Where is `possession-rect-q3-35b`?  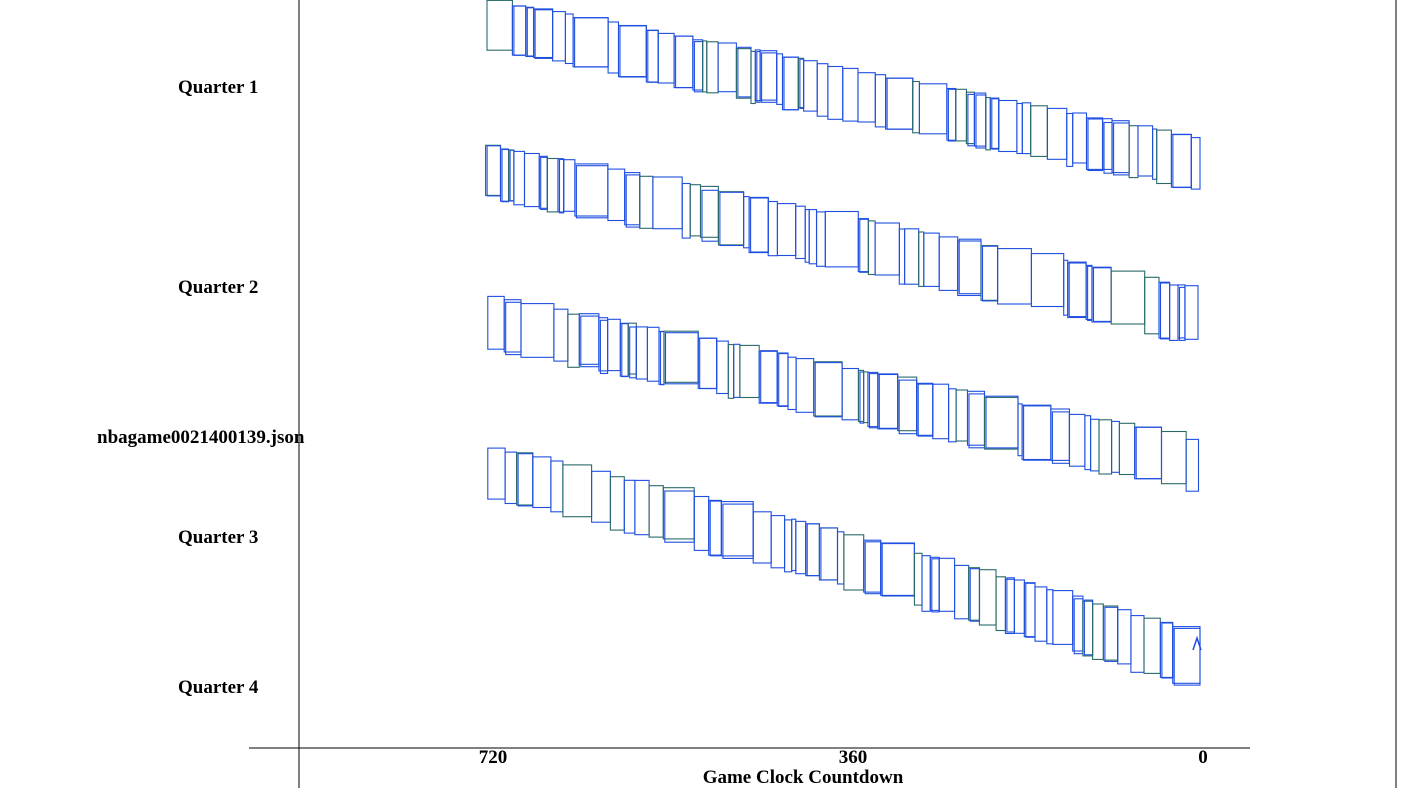
possession-rect-q3-35b is located at coordinates (1002, 422).